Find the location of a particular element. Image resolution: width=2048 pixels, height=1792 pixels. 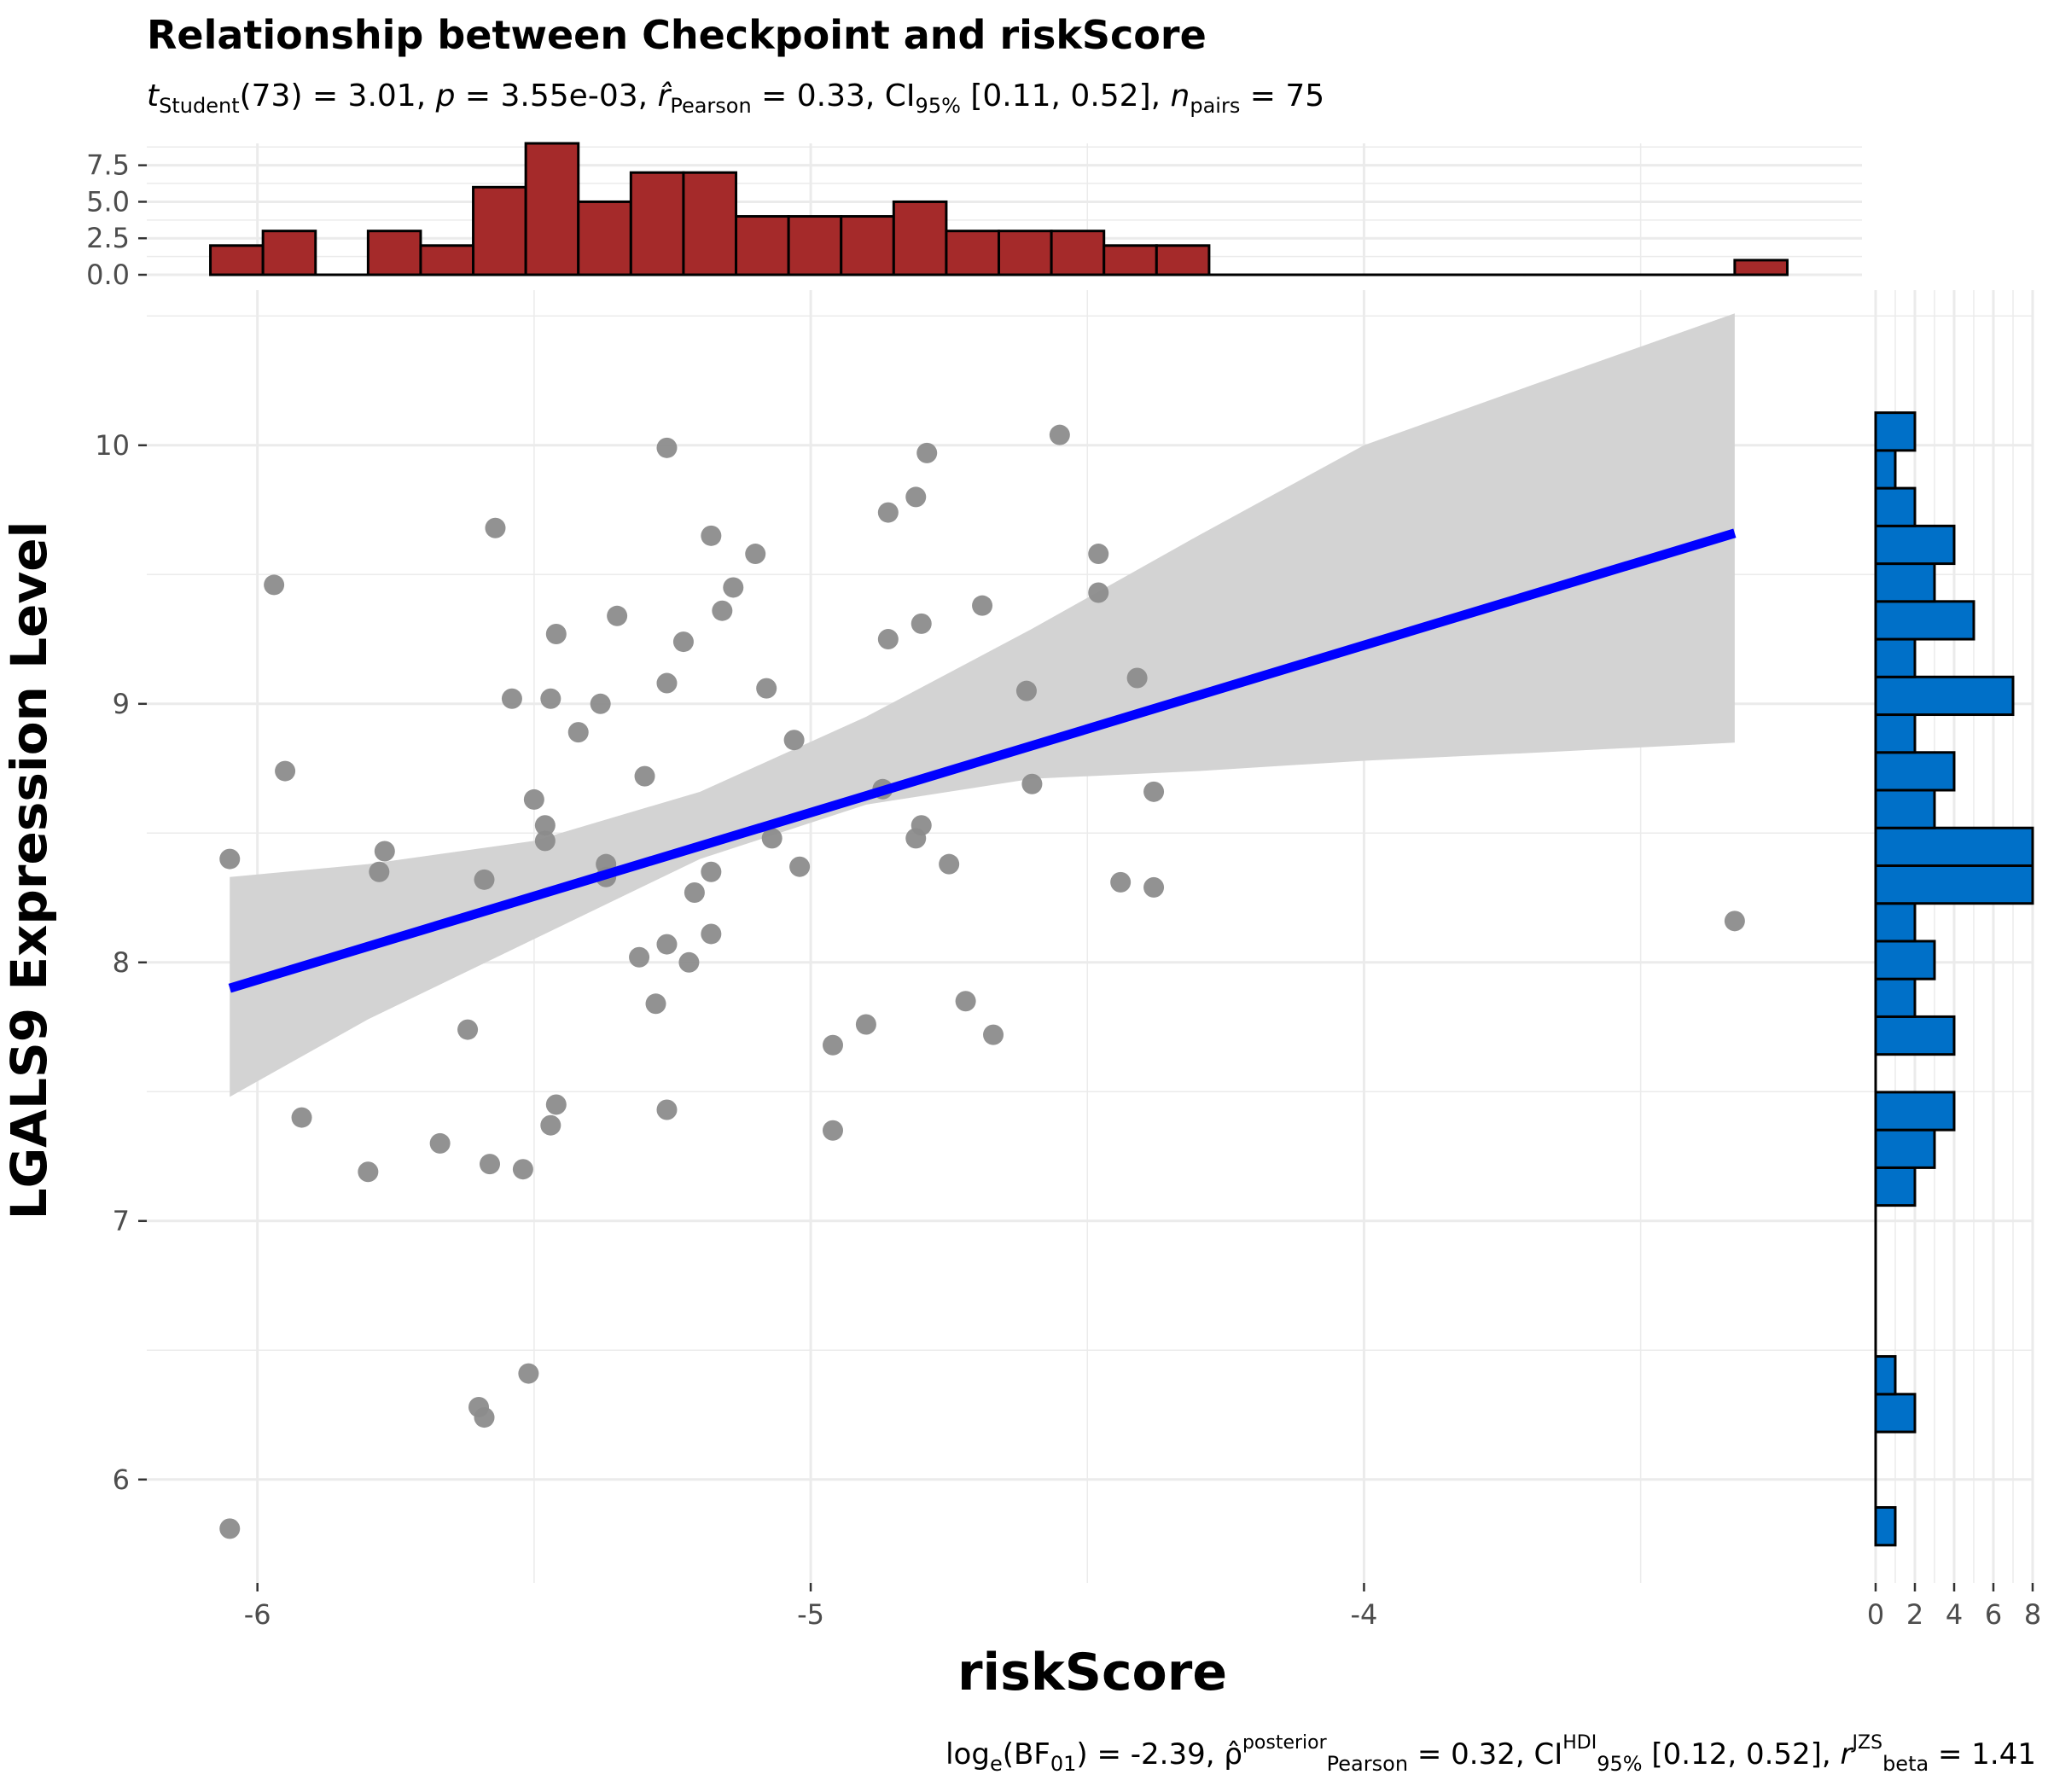

right-hist-tick-label: 0 is located at coordinates (1876, 1614).